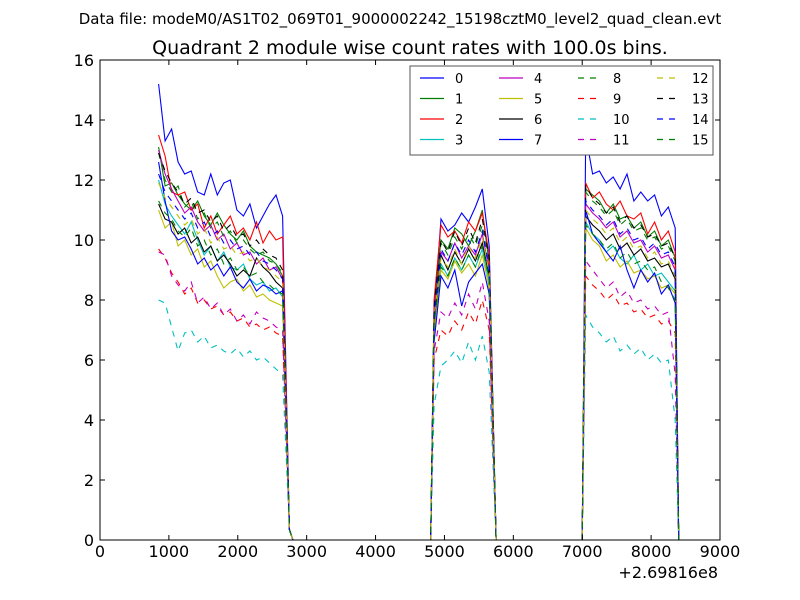  What do you see at coordinates (169, 551) in the screenshot?
I see `x-tick-label: 1000` at bounding box center [169, 551].